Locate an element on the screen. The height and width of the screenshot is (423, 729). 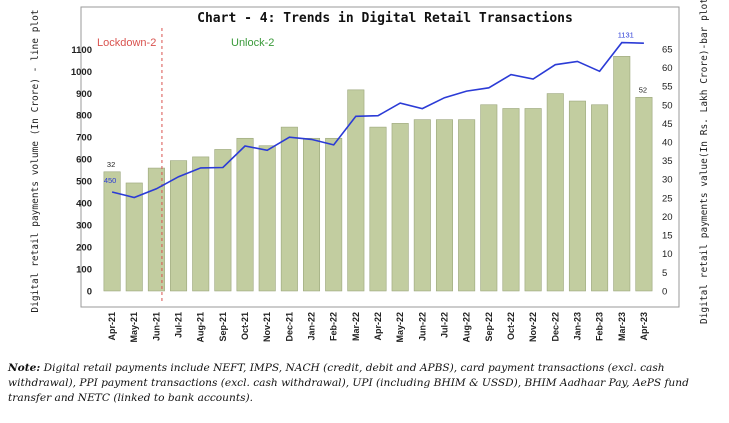
right-tick-label: 65 is located at coordinates (667, 49).